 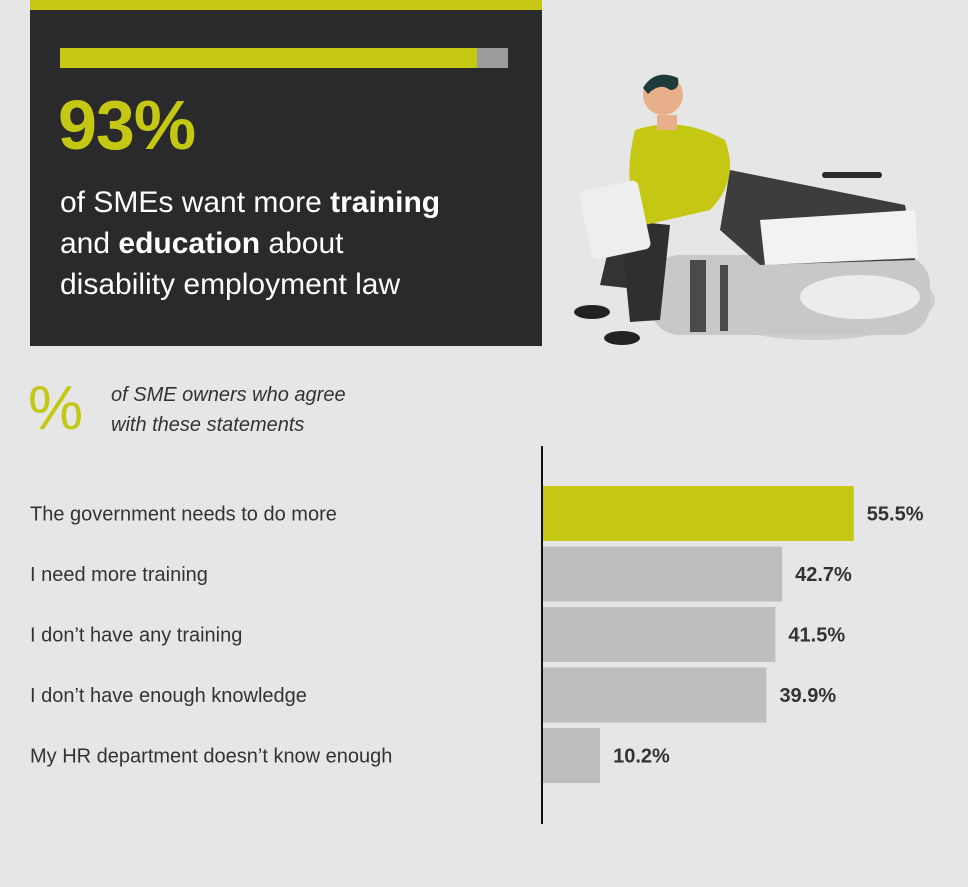 I want to click on stat-line1-text: of SMEs want more, so click(x=195, y=202).